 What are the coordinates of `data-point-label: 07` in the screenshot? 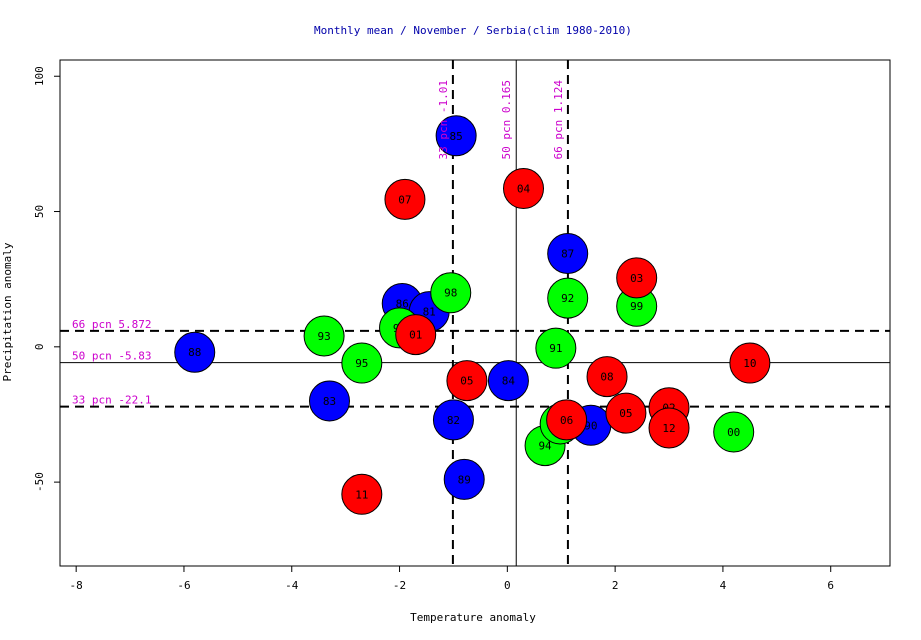 It's located at (404, 199).